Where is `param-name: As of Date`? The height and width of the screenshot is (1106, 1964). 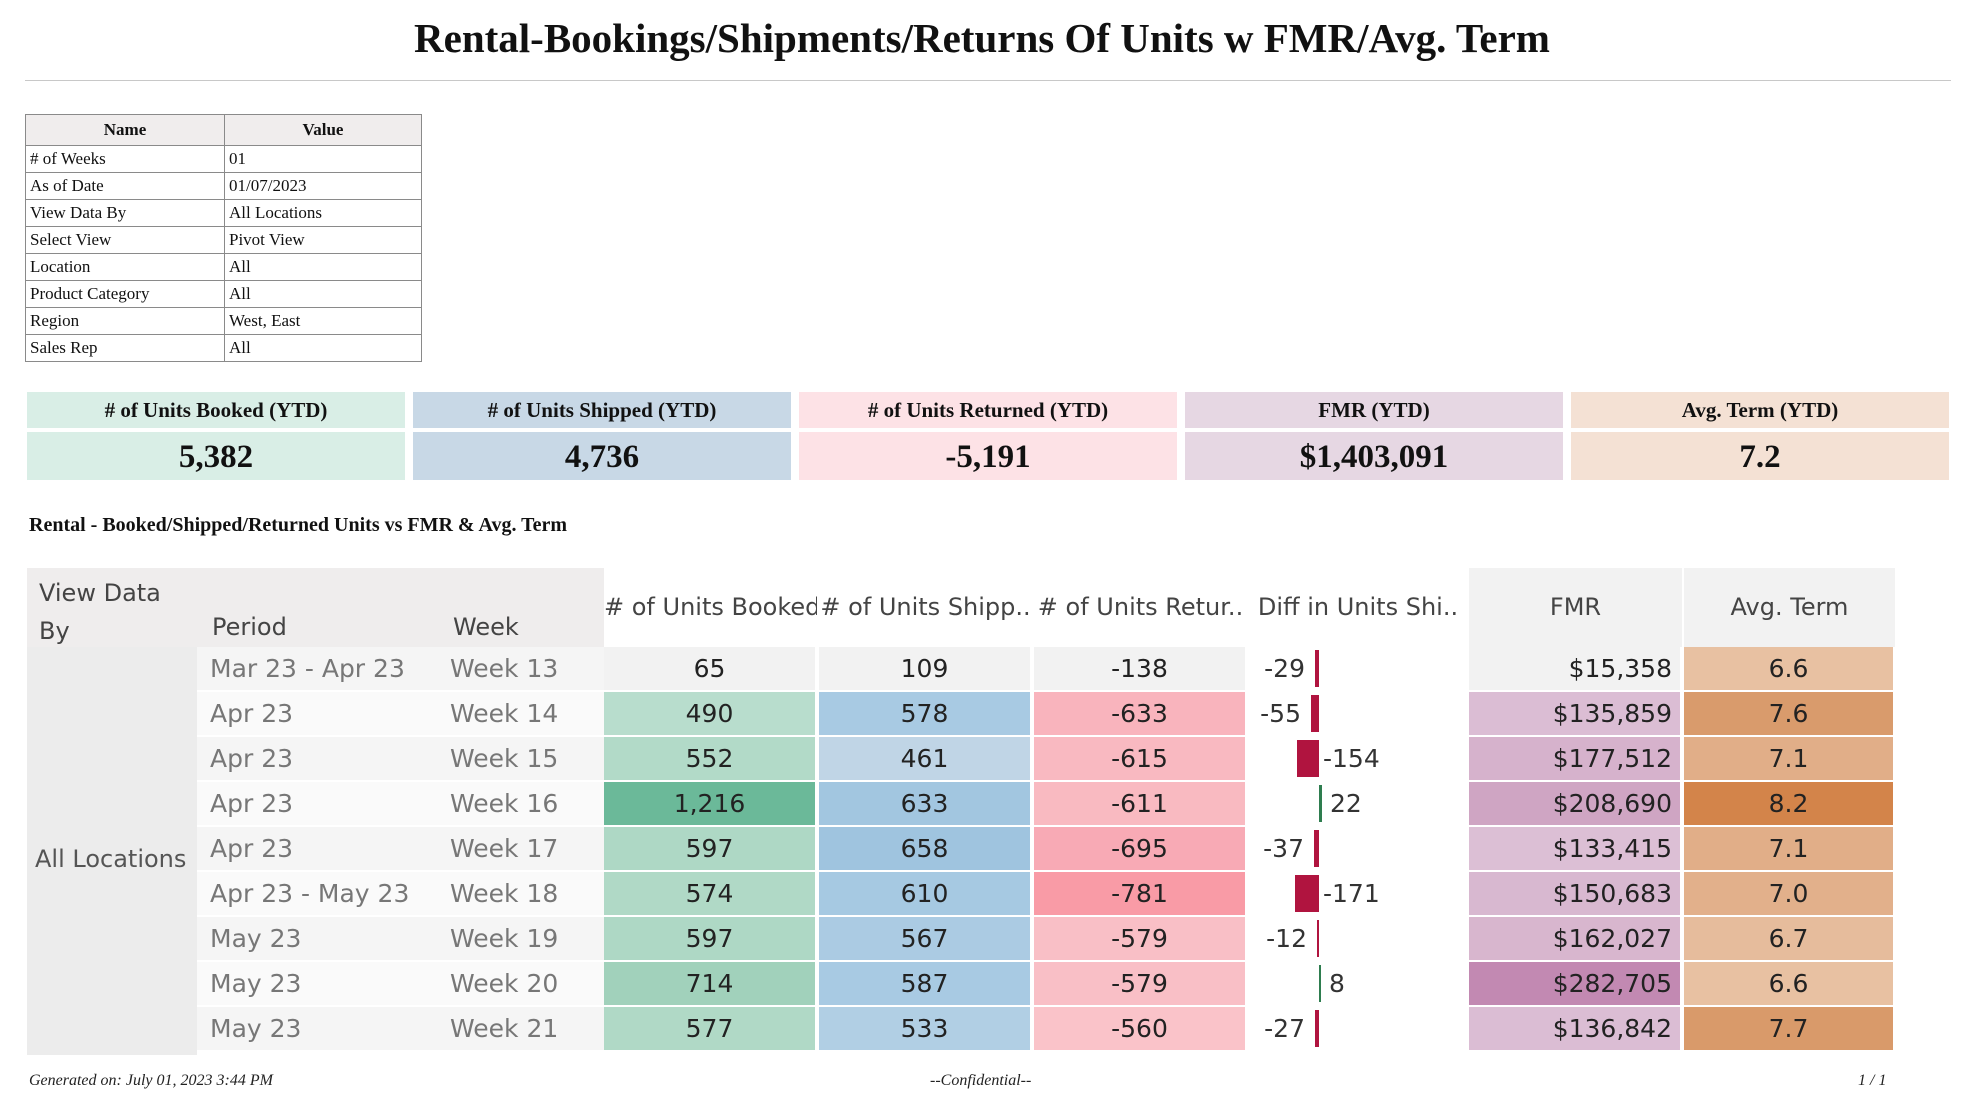
param-name: As of Date is located at coordinates (125, 186).